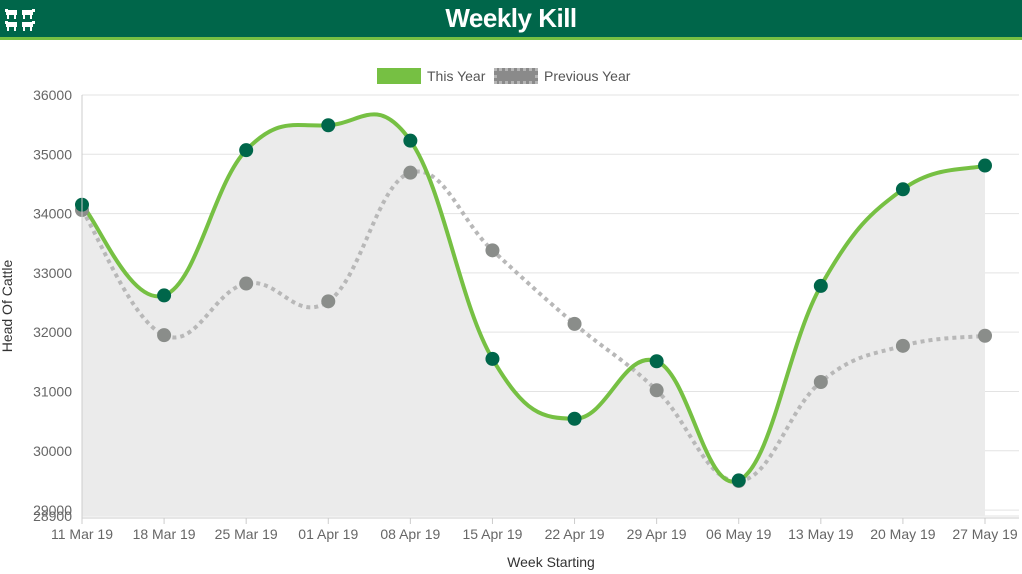 The width and height of the screenshot is (1022, 574). Describe the element at coordinates (52, 516) in the screenshot. I see `y-tick-label: 28900` at that location.